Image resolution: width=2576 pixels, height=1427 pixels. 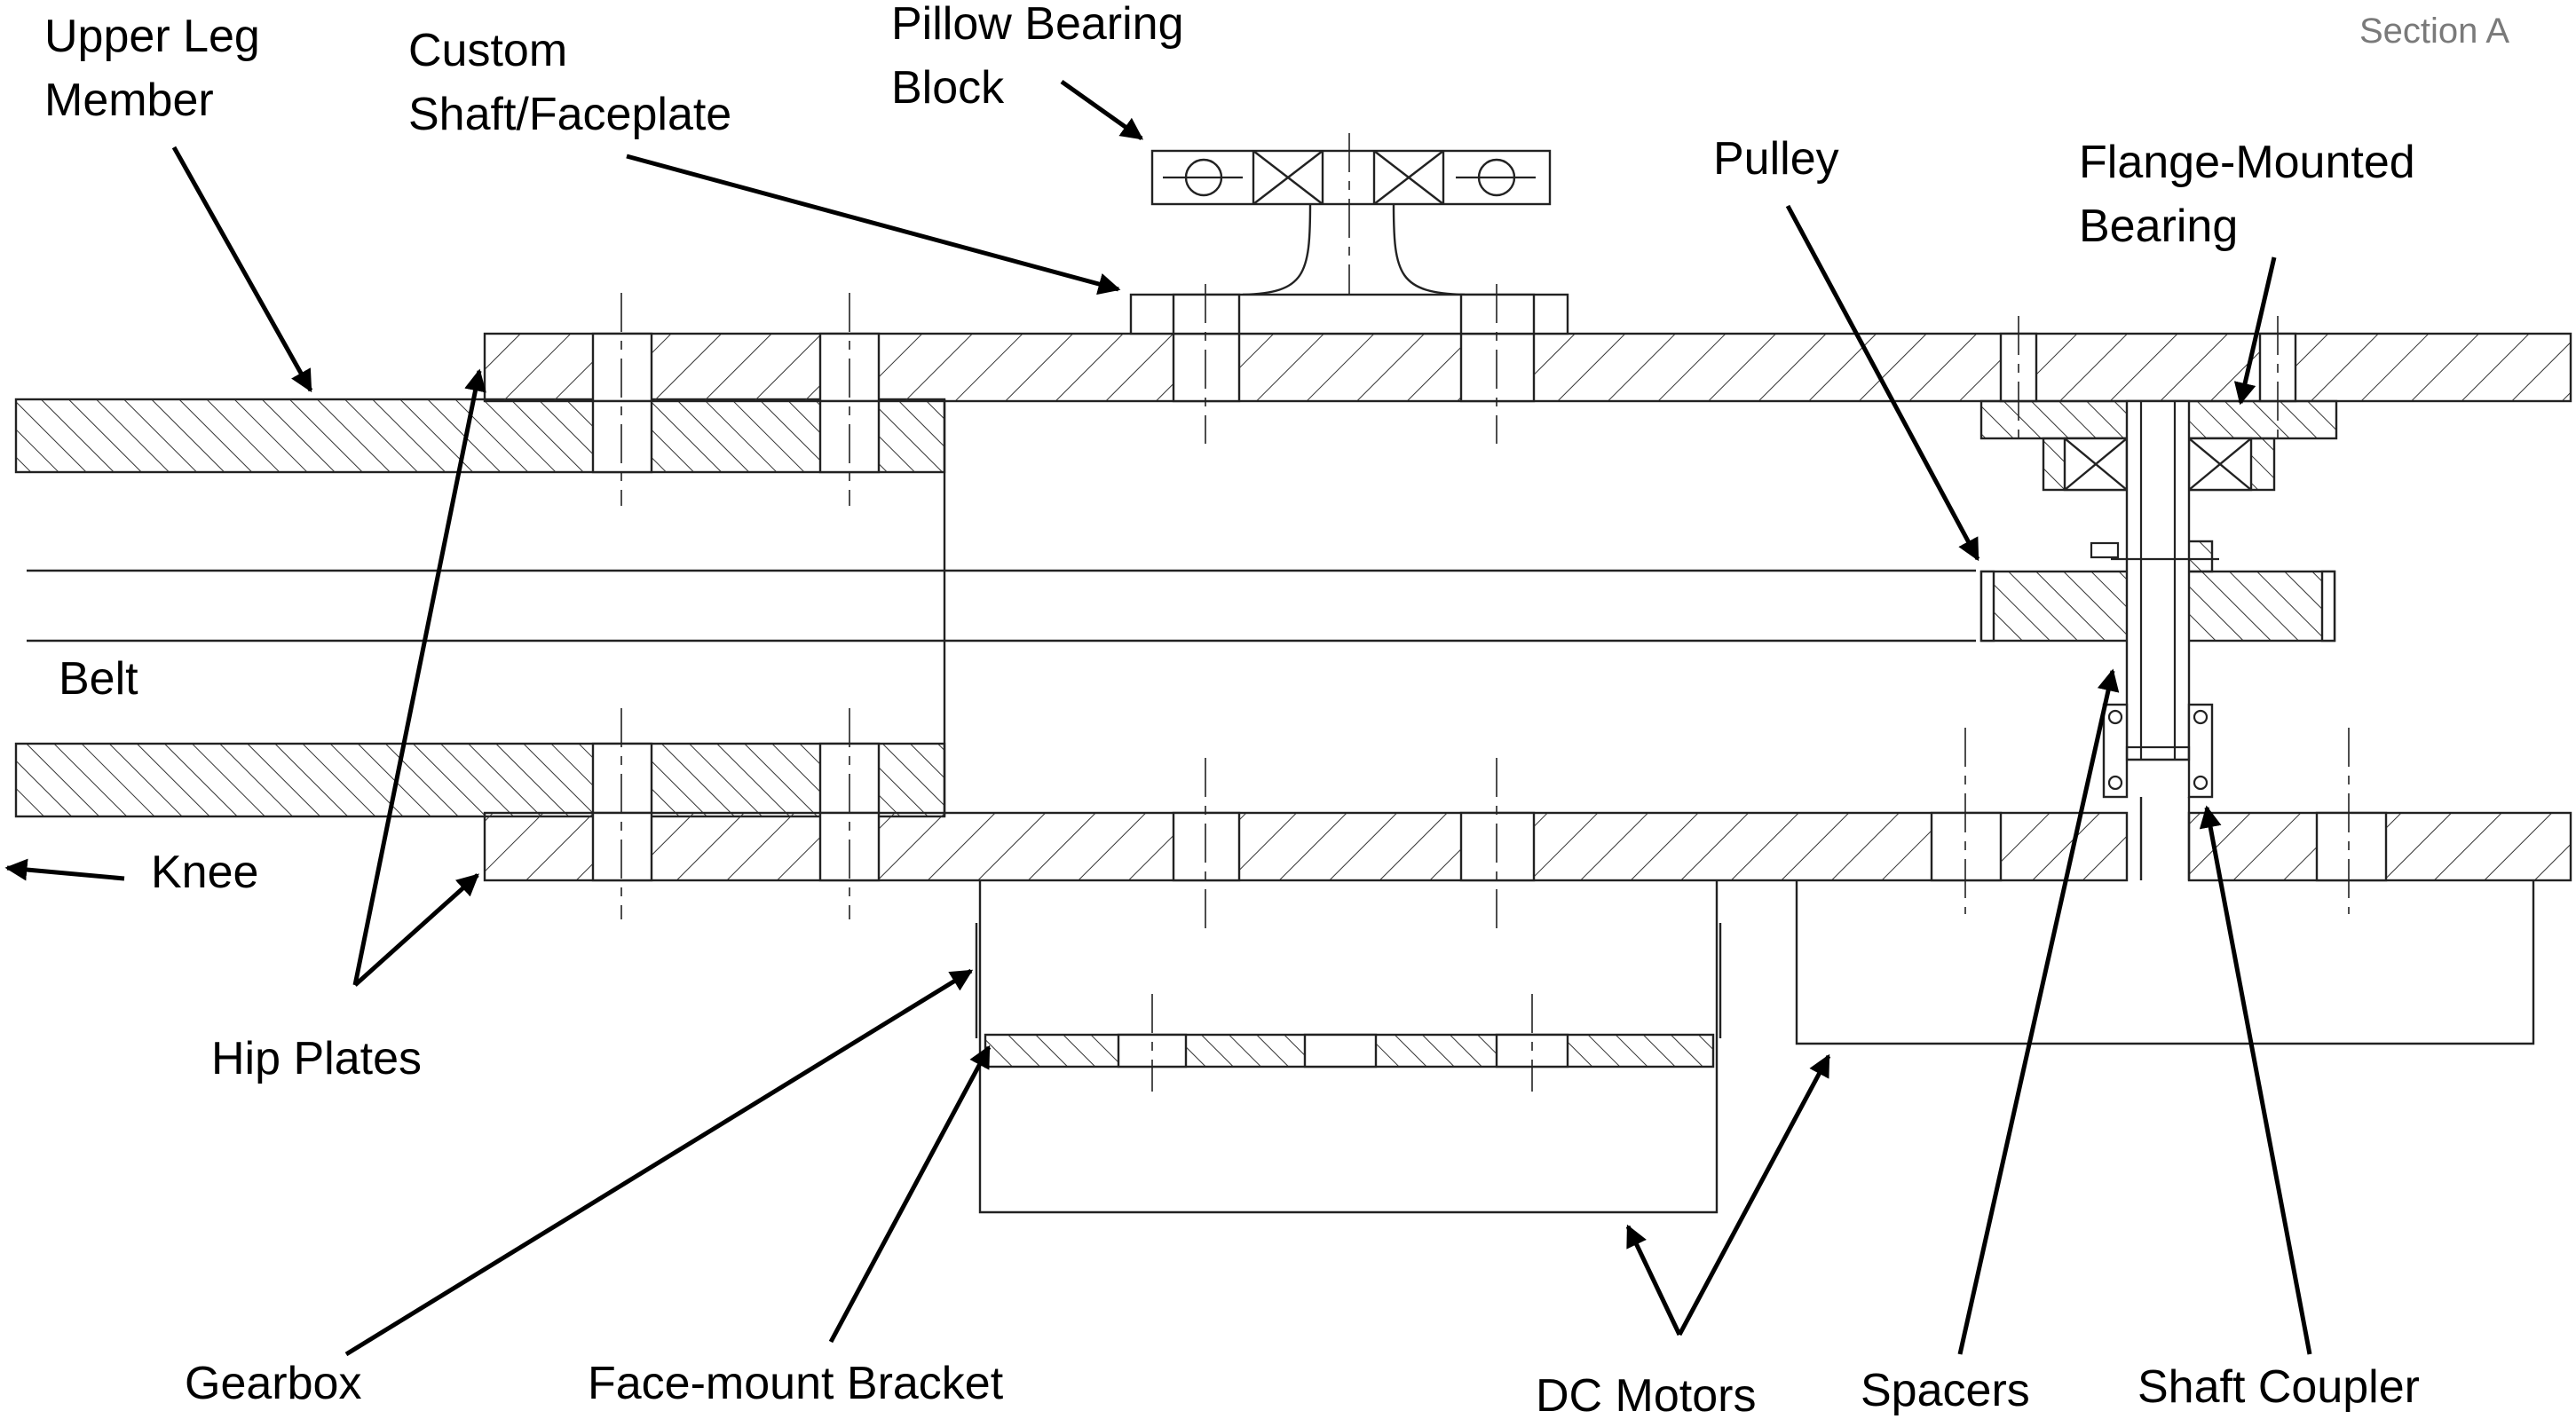 I want to click on belt, so click(x=1001, y=606).